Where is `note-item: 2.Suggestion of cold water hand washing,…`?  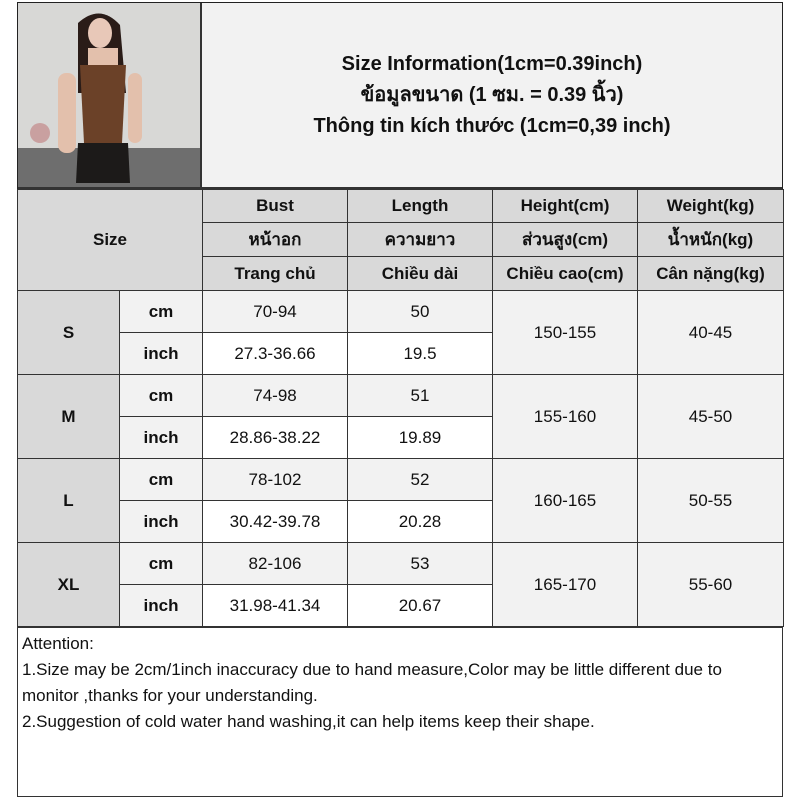
note-item: 2.Suggestion of cold water hand washing,… is located at coordinates (308, 721).